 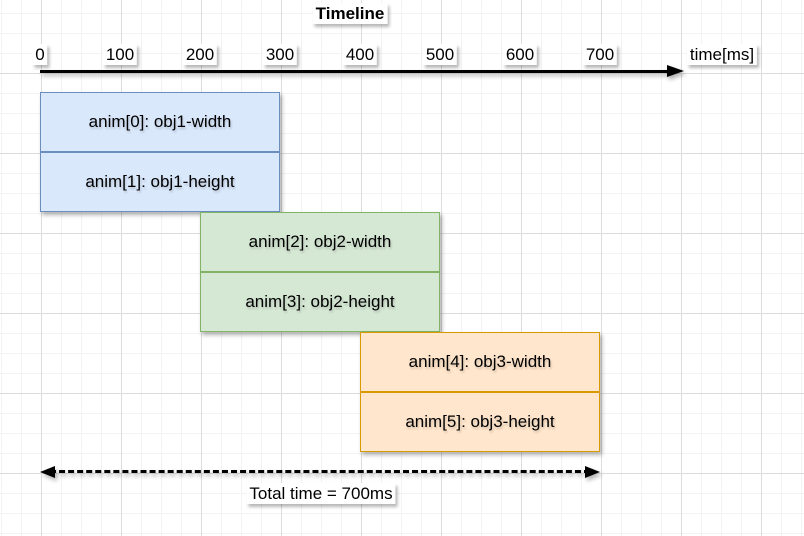 I want to click on timeline-bar: anim[0]: obj1-width, so click(x=160, y=122).